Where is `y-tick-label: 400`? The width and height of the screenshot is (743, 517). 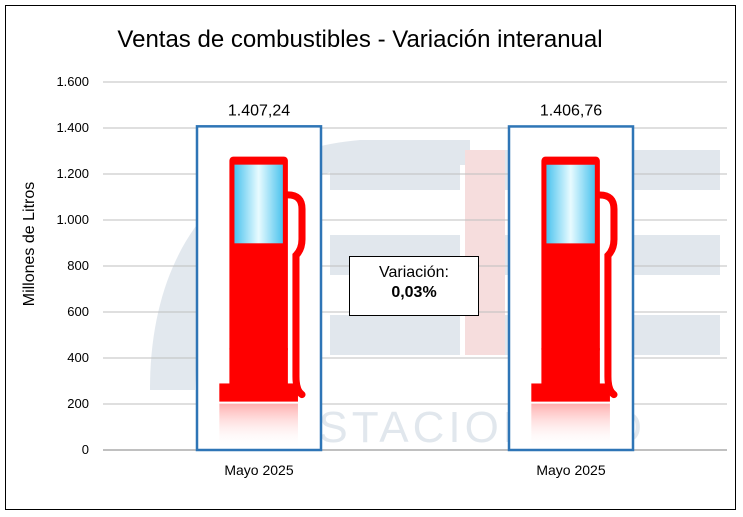
y-tick-label: 400 is located at coordinates (78, 357).